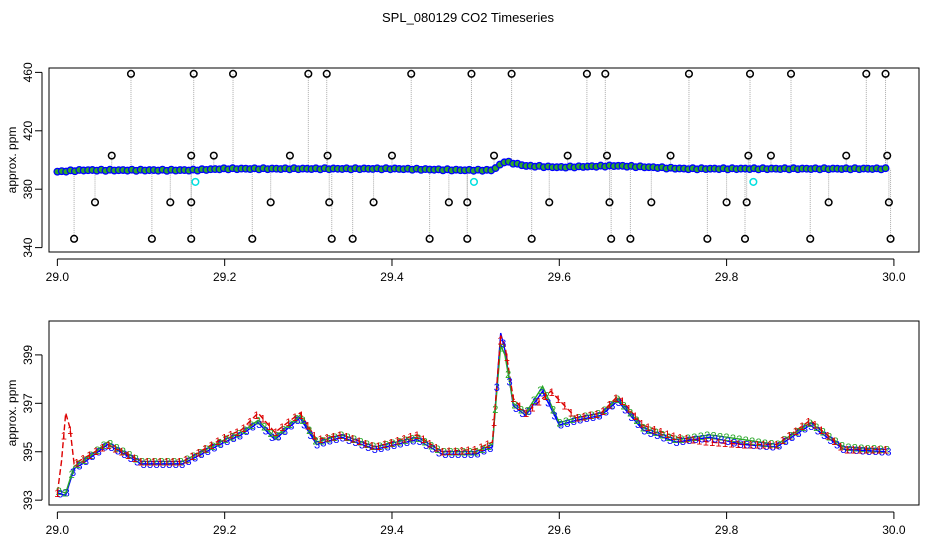  I want to click on y-tick-label: 395, so click(28, 451).